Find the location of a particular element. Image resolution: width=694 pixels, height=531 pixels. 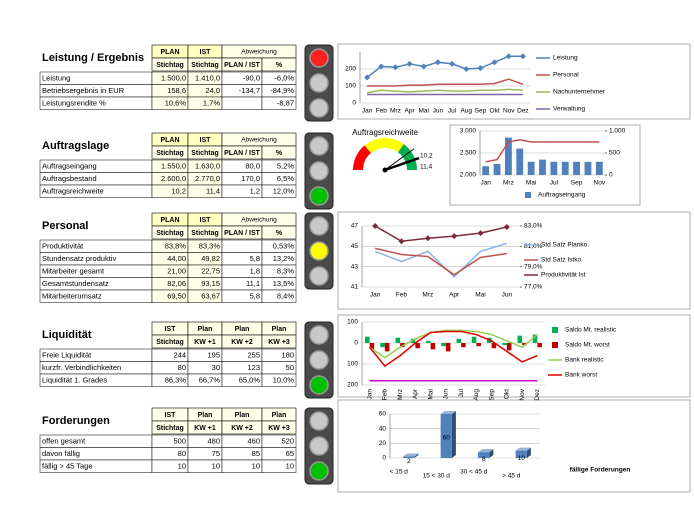

x-tick-label: Apr is located at coordinates (415, 393).